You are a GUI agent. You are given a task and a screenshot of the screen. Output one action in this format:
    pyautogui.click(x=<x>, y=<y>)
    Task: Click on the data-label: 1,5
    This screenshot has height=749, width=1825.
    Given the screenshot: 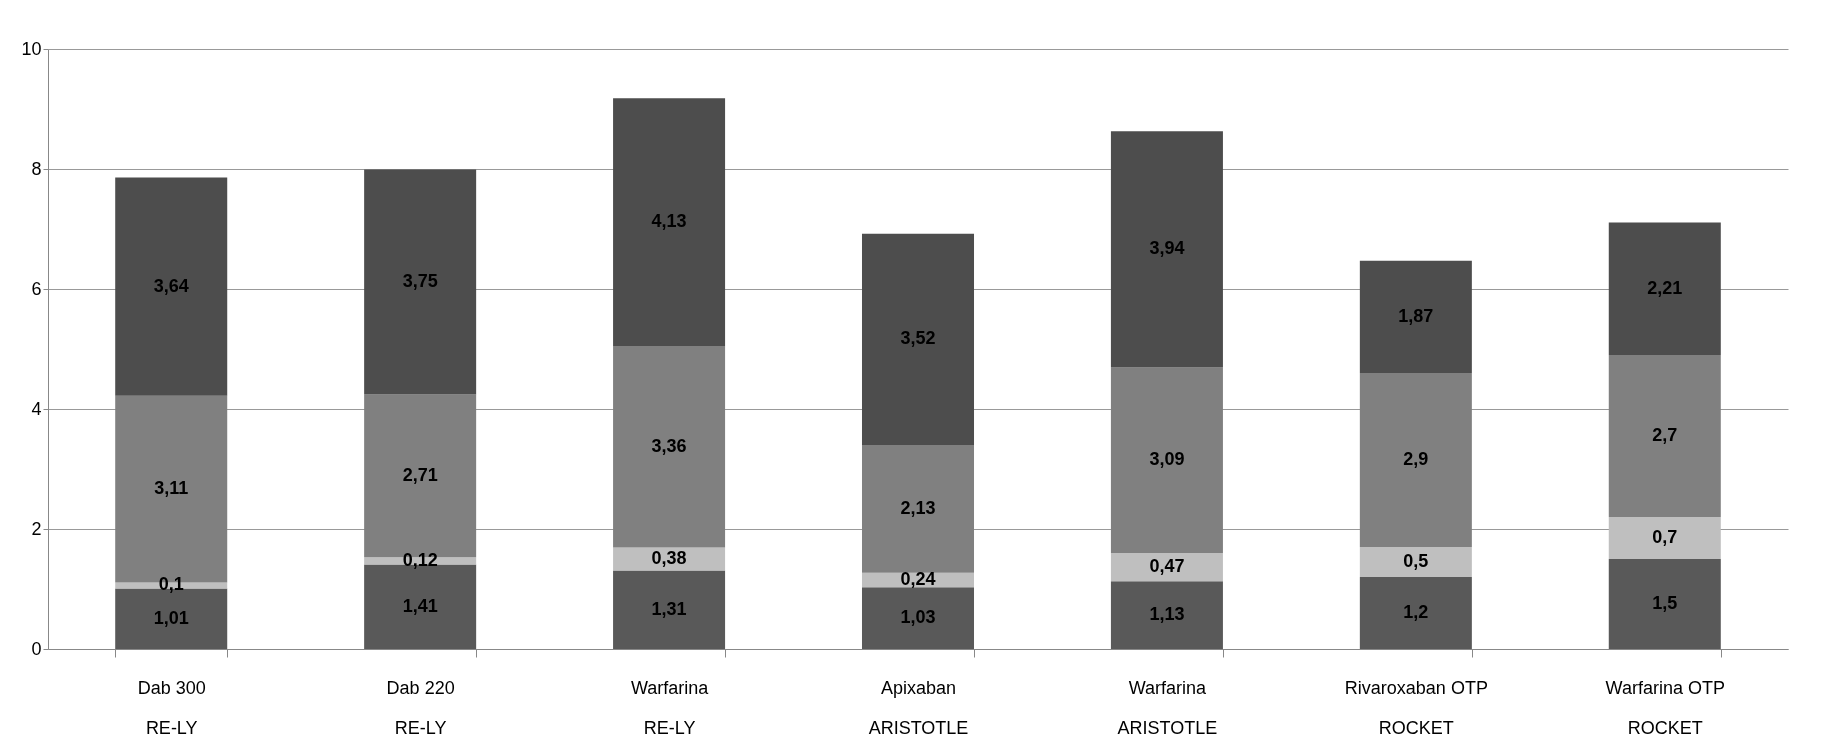 What is the action you would take?
    pyautogui.click(x=1665, y=603)
    